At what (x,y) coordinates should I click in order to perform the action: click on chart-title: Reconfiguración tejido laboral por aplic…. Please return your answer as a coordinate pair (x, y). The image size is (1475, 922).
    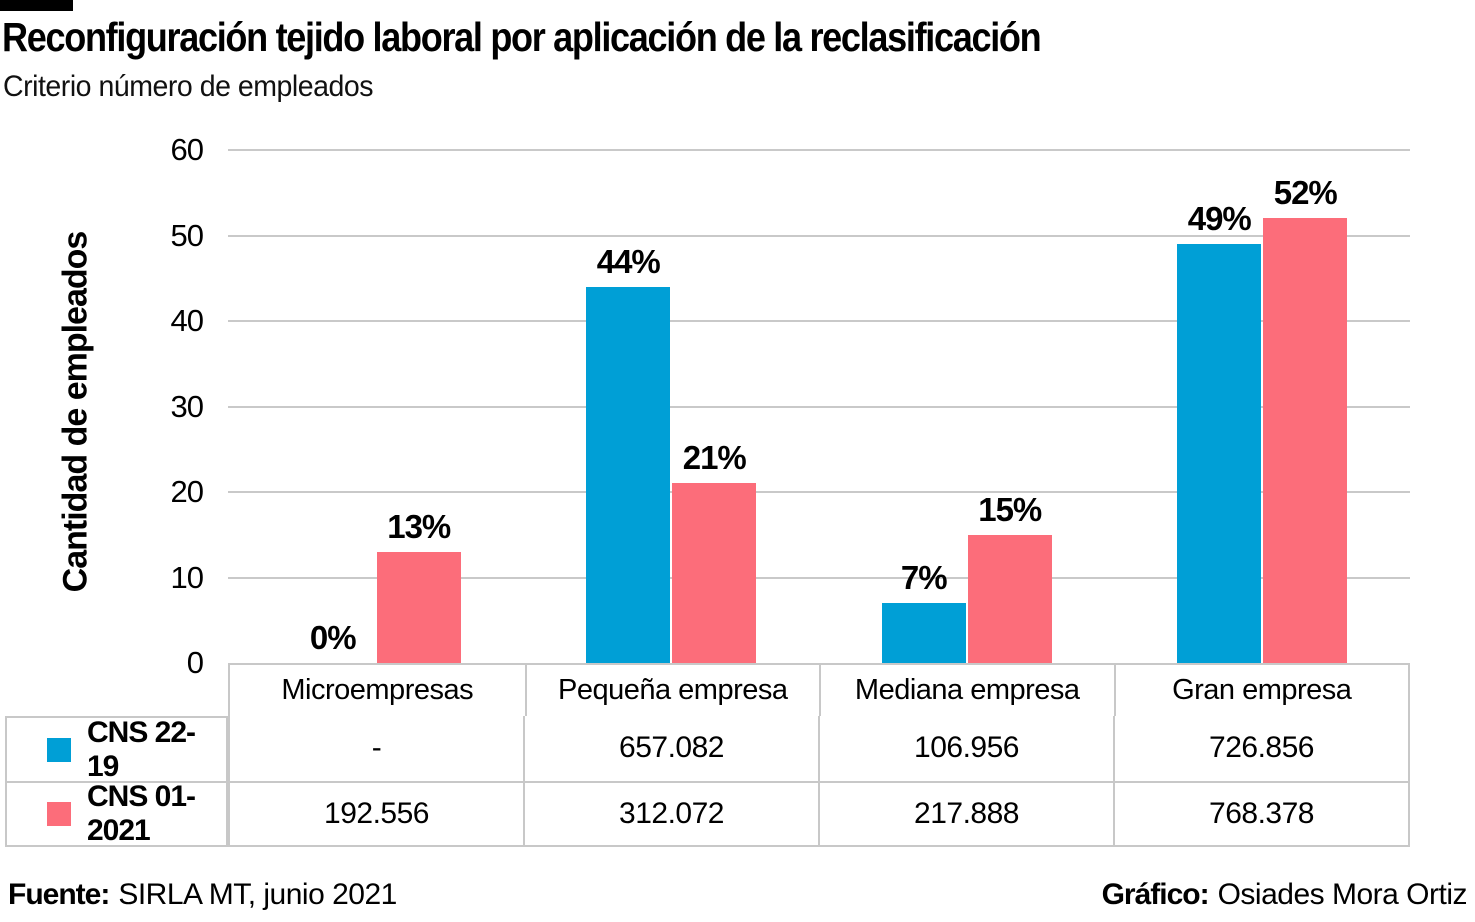
    Looking at the image, I should click on (522, 37).